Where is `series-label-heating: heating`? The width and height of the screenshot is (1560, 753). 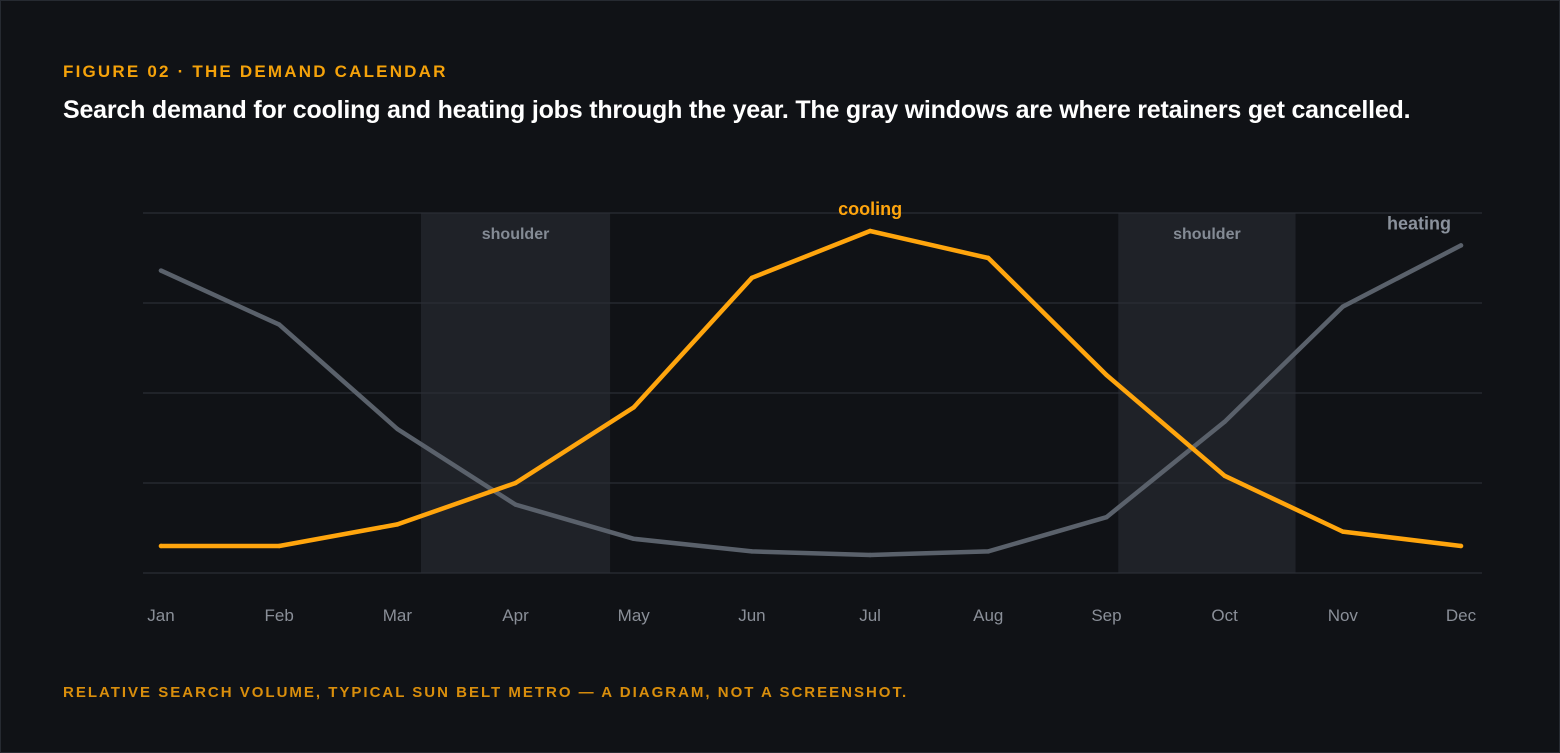
series-label-heating: heating is located at coordinates (1419, 223).